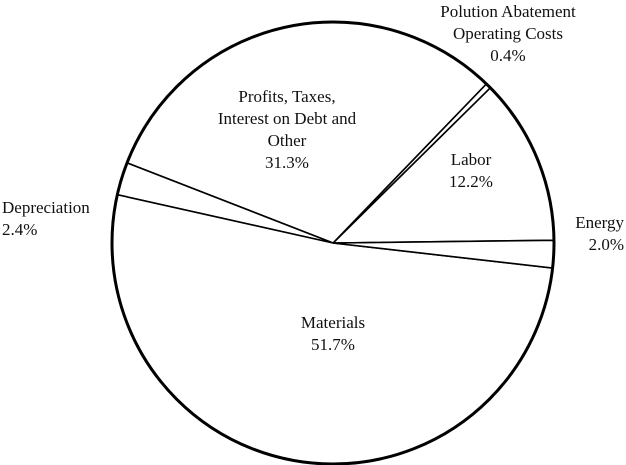  Describe the element at coordinates (471, 159) in the screenshot. I see `slice-name-label: Labor` at that location.